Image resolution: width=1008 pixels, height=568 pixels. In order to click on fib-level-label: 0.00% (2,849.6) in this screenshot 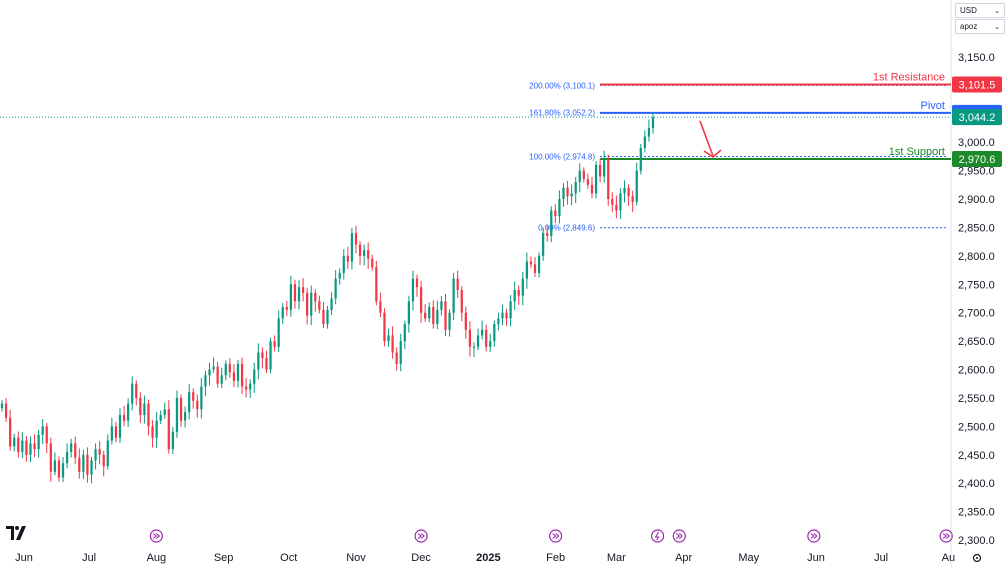, I will do `click(566, 228)`.